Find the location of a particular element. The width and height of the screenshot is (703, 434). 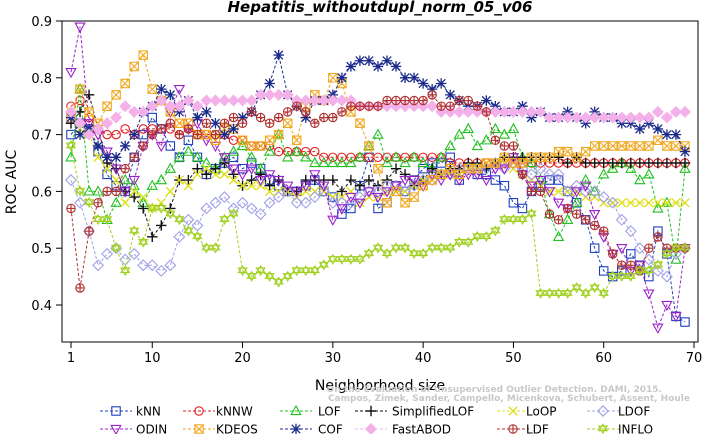

y-tick-label: 0.7 is located at coordinates (41, 136).